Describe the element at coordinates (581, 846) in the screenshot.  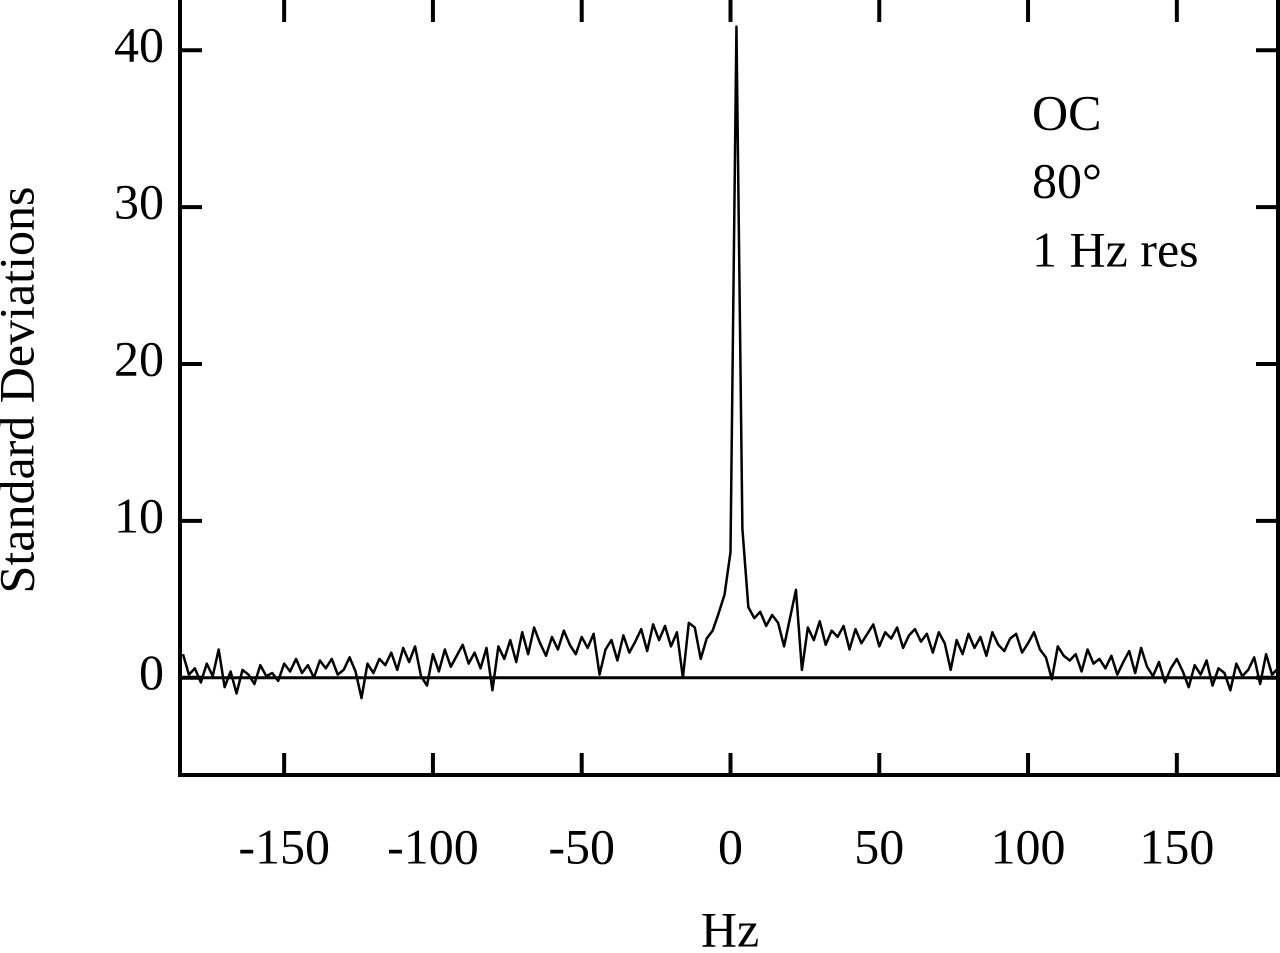
I see `x-tick-label: -50` at that location.